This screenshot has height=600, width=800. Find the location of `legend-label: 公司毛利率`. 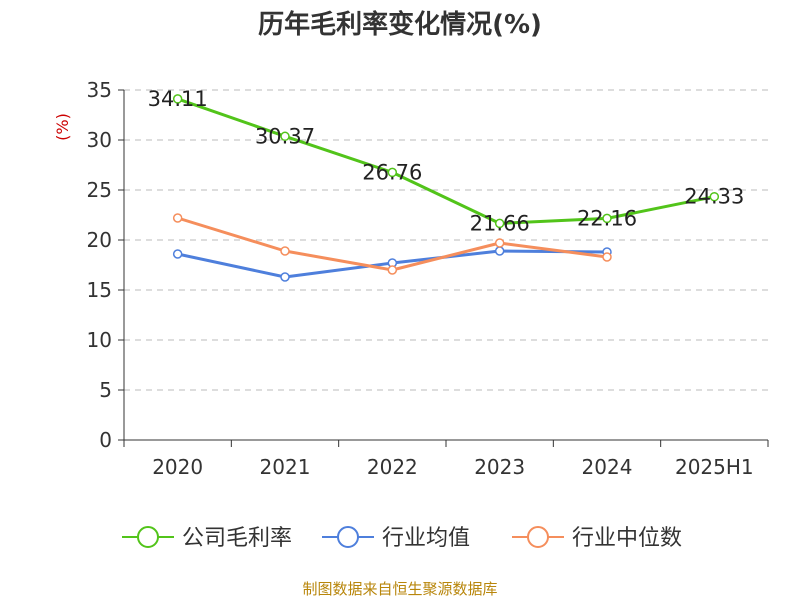

legend-label: 公司毛利率 is located at coordinates (237, 538).